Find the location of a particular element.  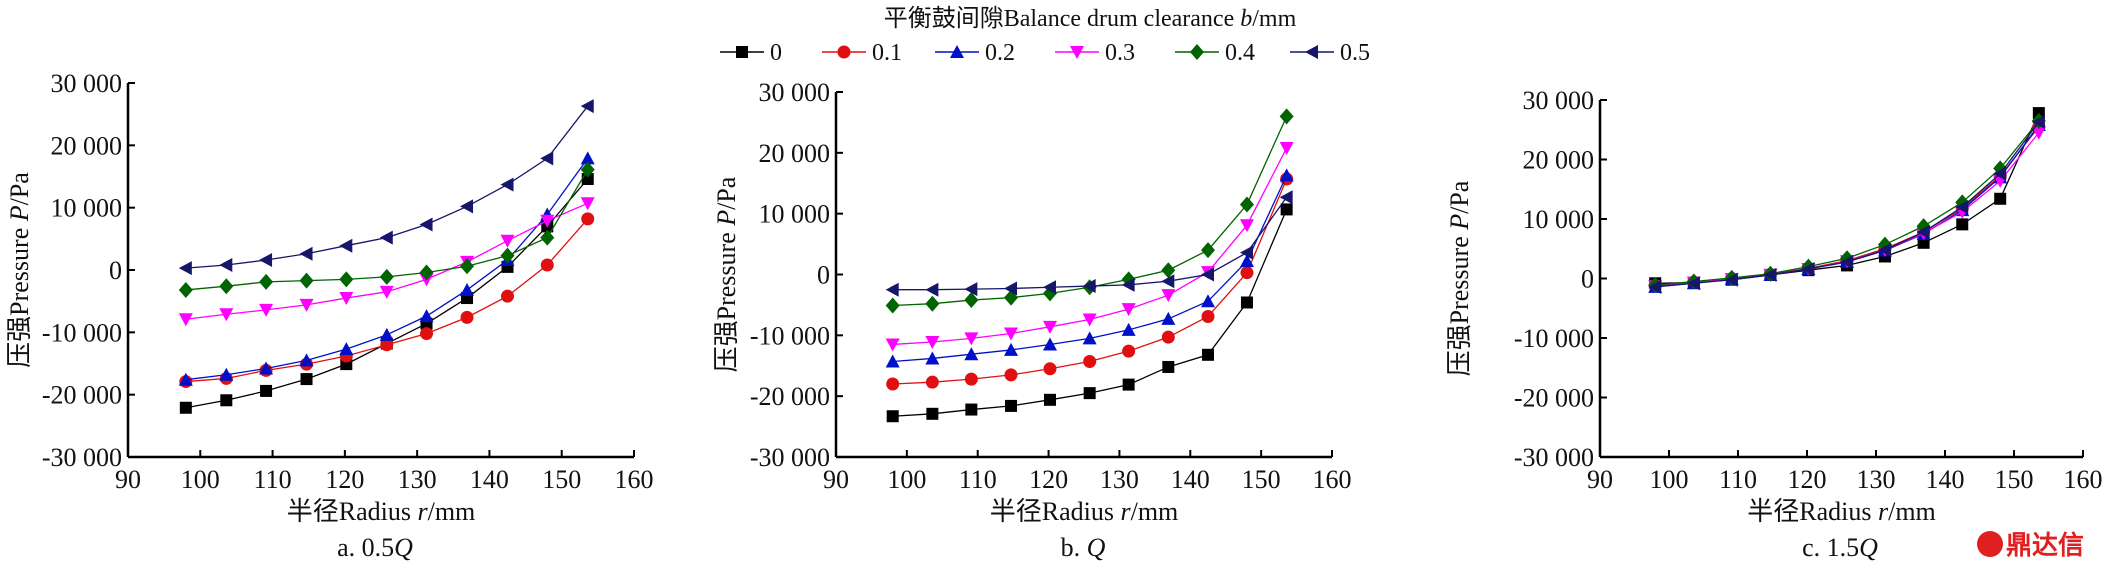

x-axis-label: 半径Radius r/mm is located at coordinates (1841, 511).